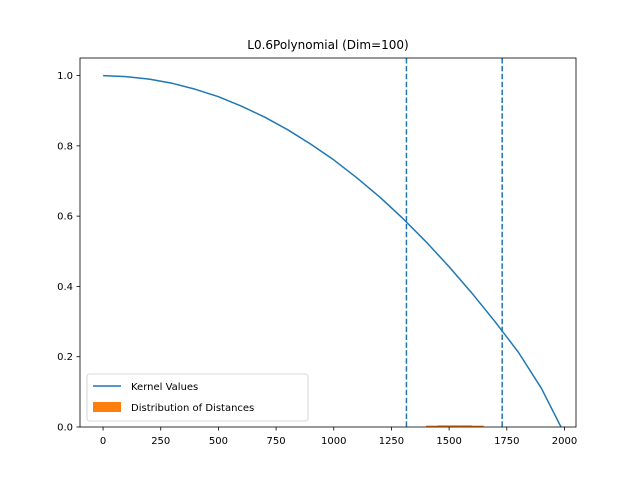  I want to click on legend-distribution-label: Distribution of Distances, so click(192, 408).